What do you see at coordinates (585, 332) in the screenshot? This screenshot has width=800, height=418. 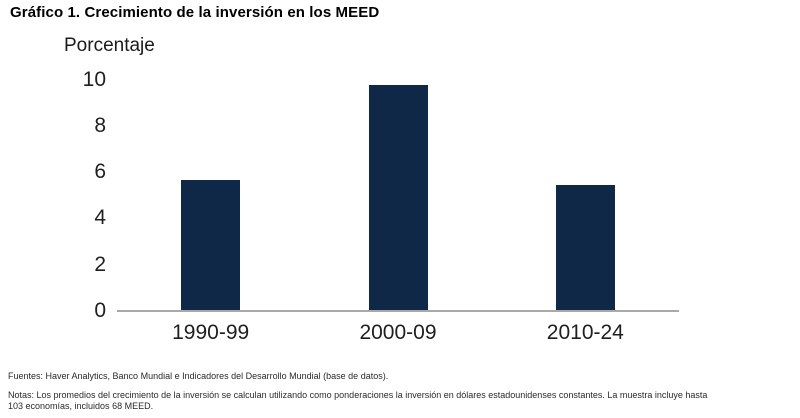 I see `x-axis-tick-label: 2010-24` at bounding box center [585, 332].